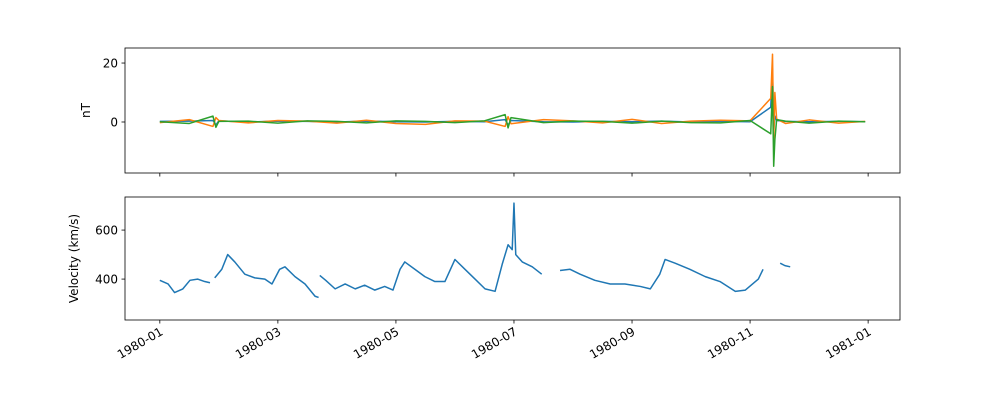  Describe the element at coordinates (114, 122) in the screenshot. I see `y-tick-label: 0` at that location.